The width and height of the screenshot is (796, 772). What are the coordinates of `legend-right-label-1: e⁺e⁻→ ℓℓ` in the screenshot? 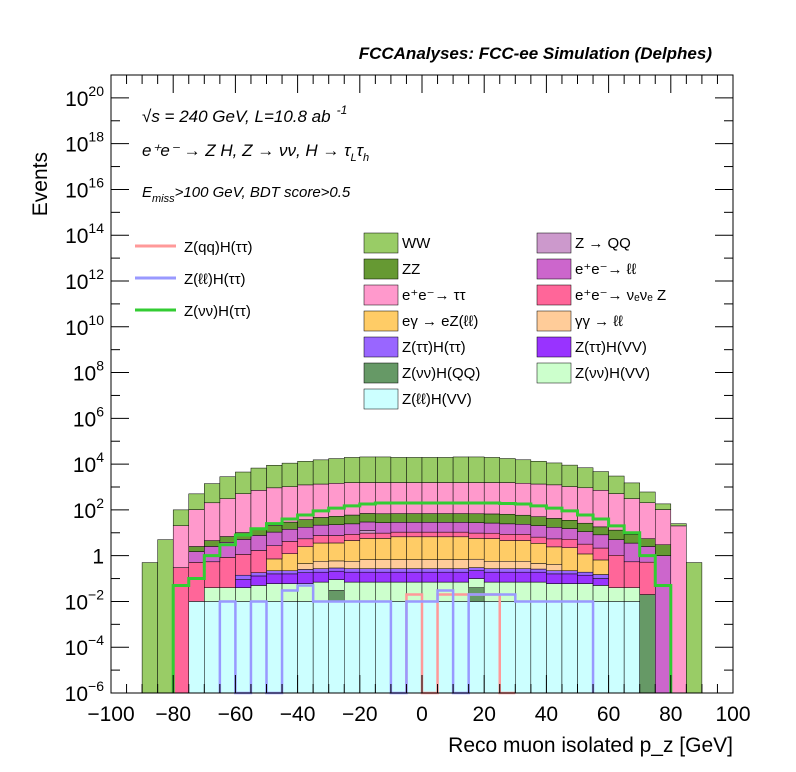 It's located at (606, 269).